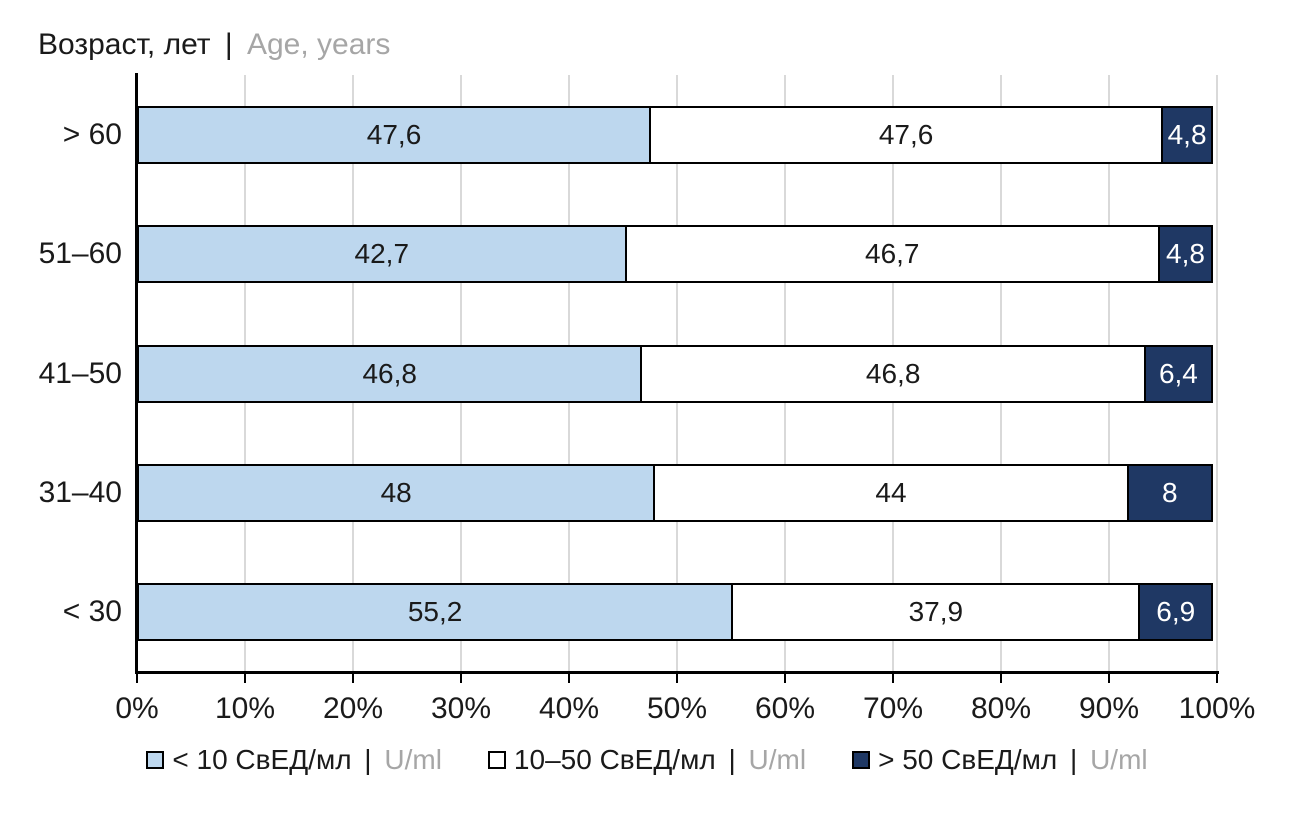 The width and height of the screenshot is (1294, 828). What do you see at coordinates (92, 612) in the screenshot?
I see `category-label-4: < 30` at bounding box center [92, 612].